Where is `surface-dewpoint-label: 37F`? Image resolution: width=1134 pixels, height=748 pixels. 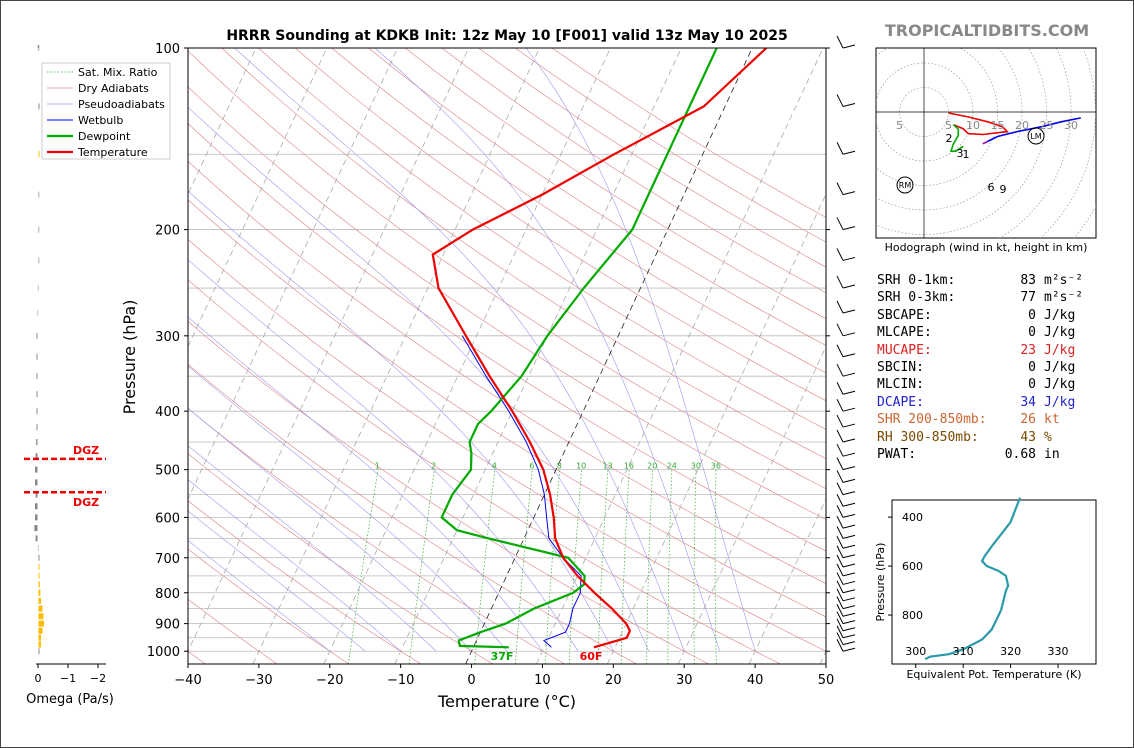
surface-dewpoint-label: 37F is located at coordinates (502, 656).